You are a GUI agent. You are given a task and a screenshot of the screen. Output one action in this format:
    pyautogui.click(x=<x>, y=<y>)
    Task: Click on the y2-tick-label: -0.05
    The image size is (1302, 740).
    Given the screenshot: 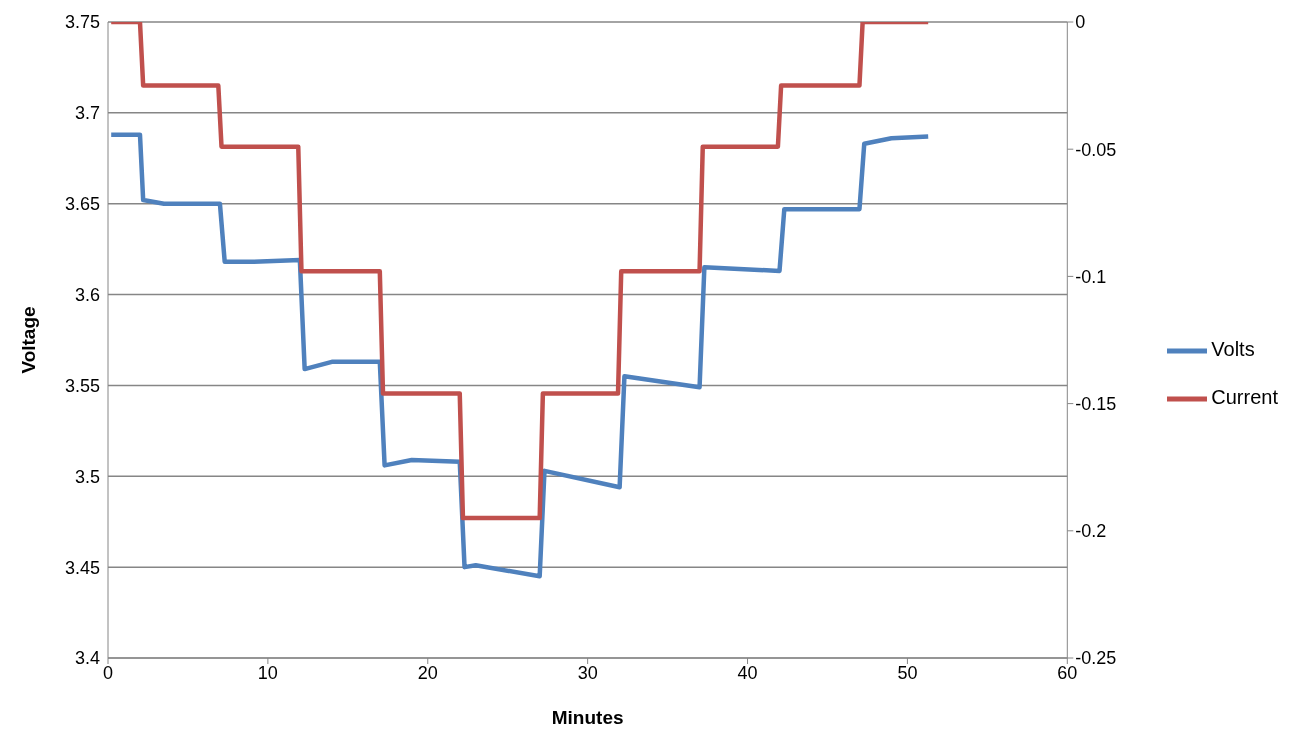 What is the action you would take?
    pyautogui.click(x=1096, y=149)
    